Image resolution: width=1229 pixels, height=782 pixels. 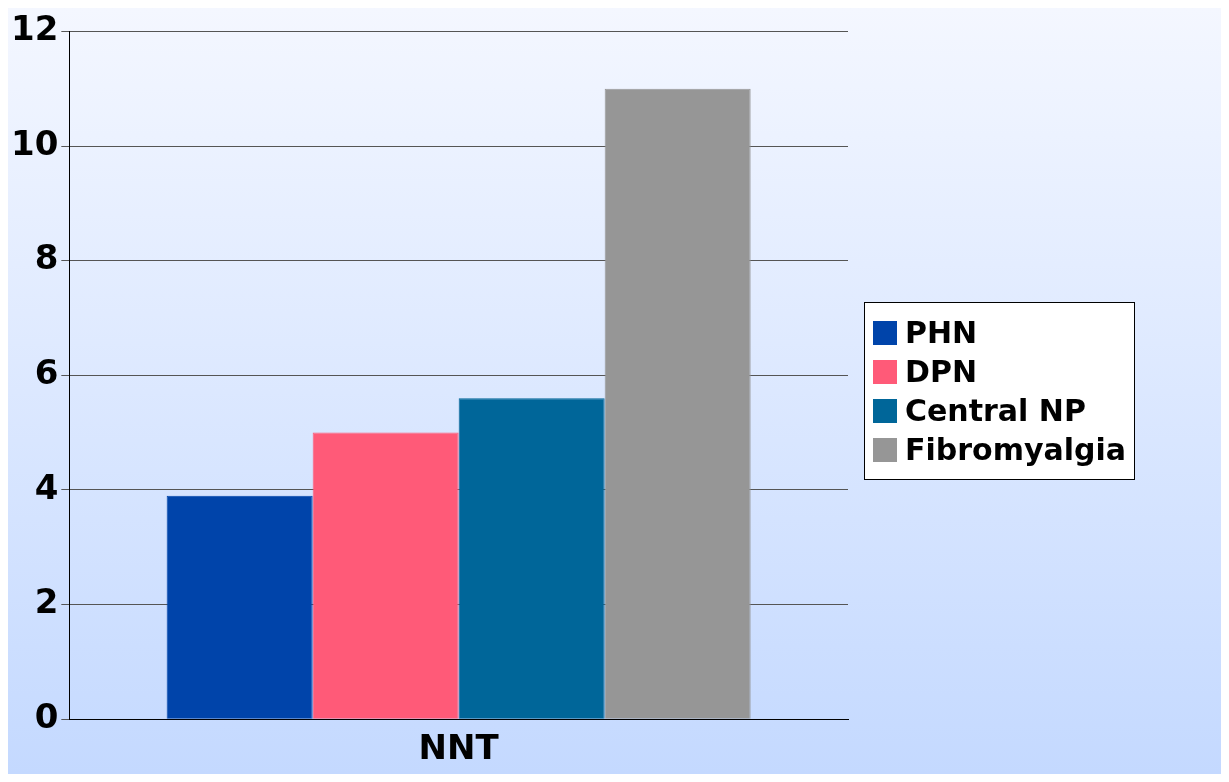 What do you see at coordinates (46, 716) in the screenshot?
I see `y-tick-label: 0` at bounding box center [46, 716].